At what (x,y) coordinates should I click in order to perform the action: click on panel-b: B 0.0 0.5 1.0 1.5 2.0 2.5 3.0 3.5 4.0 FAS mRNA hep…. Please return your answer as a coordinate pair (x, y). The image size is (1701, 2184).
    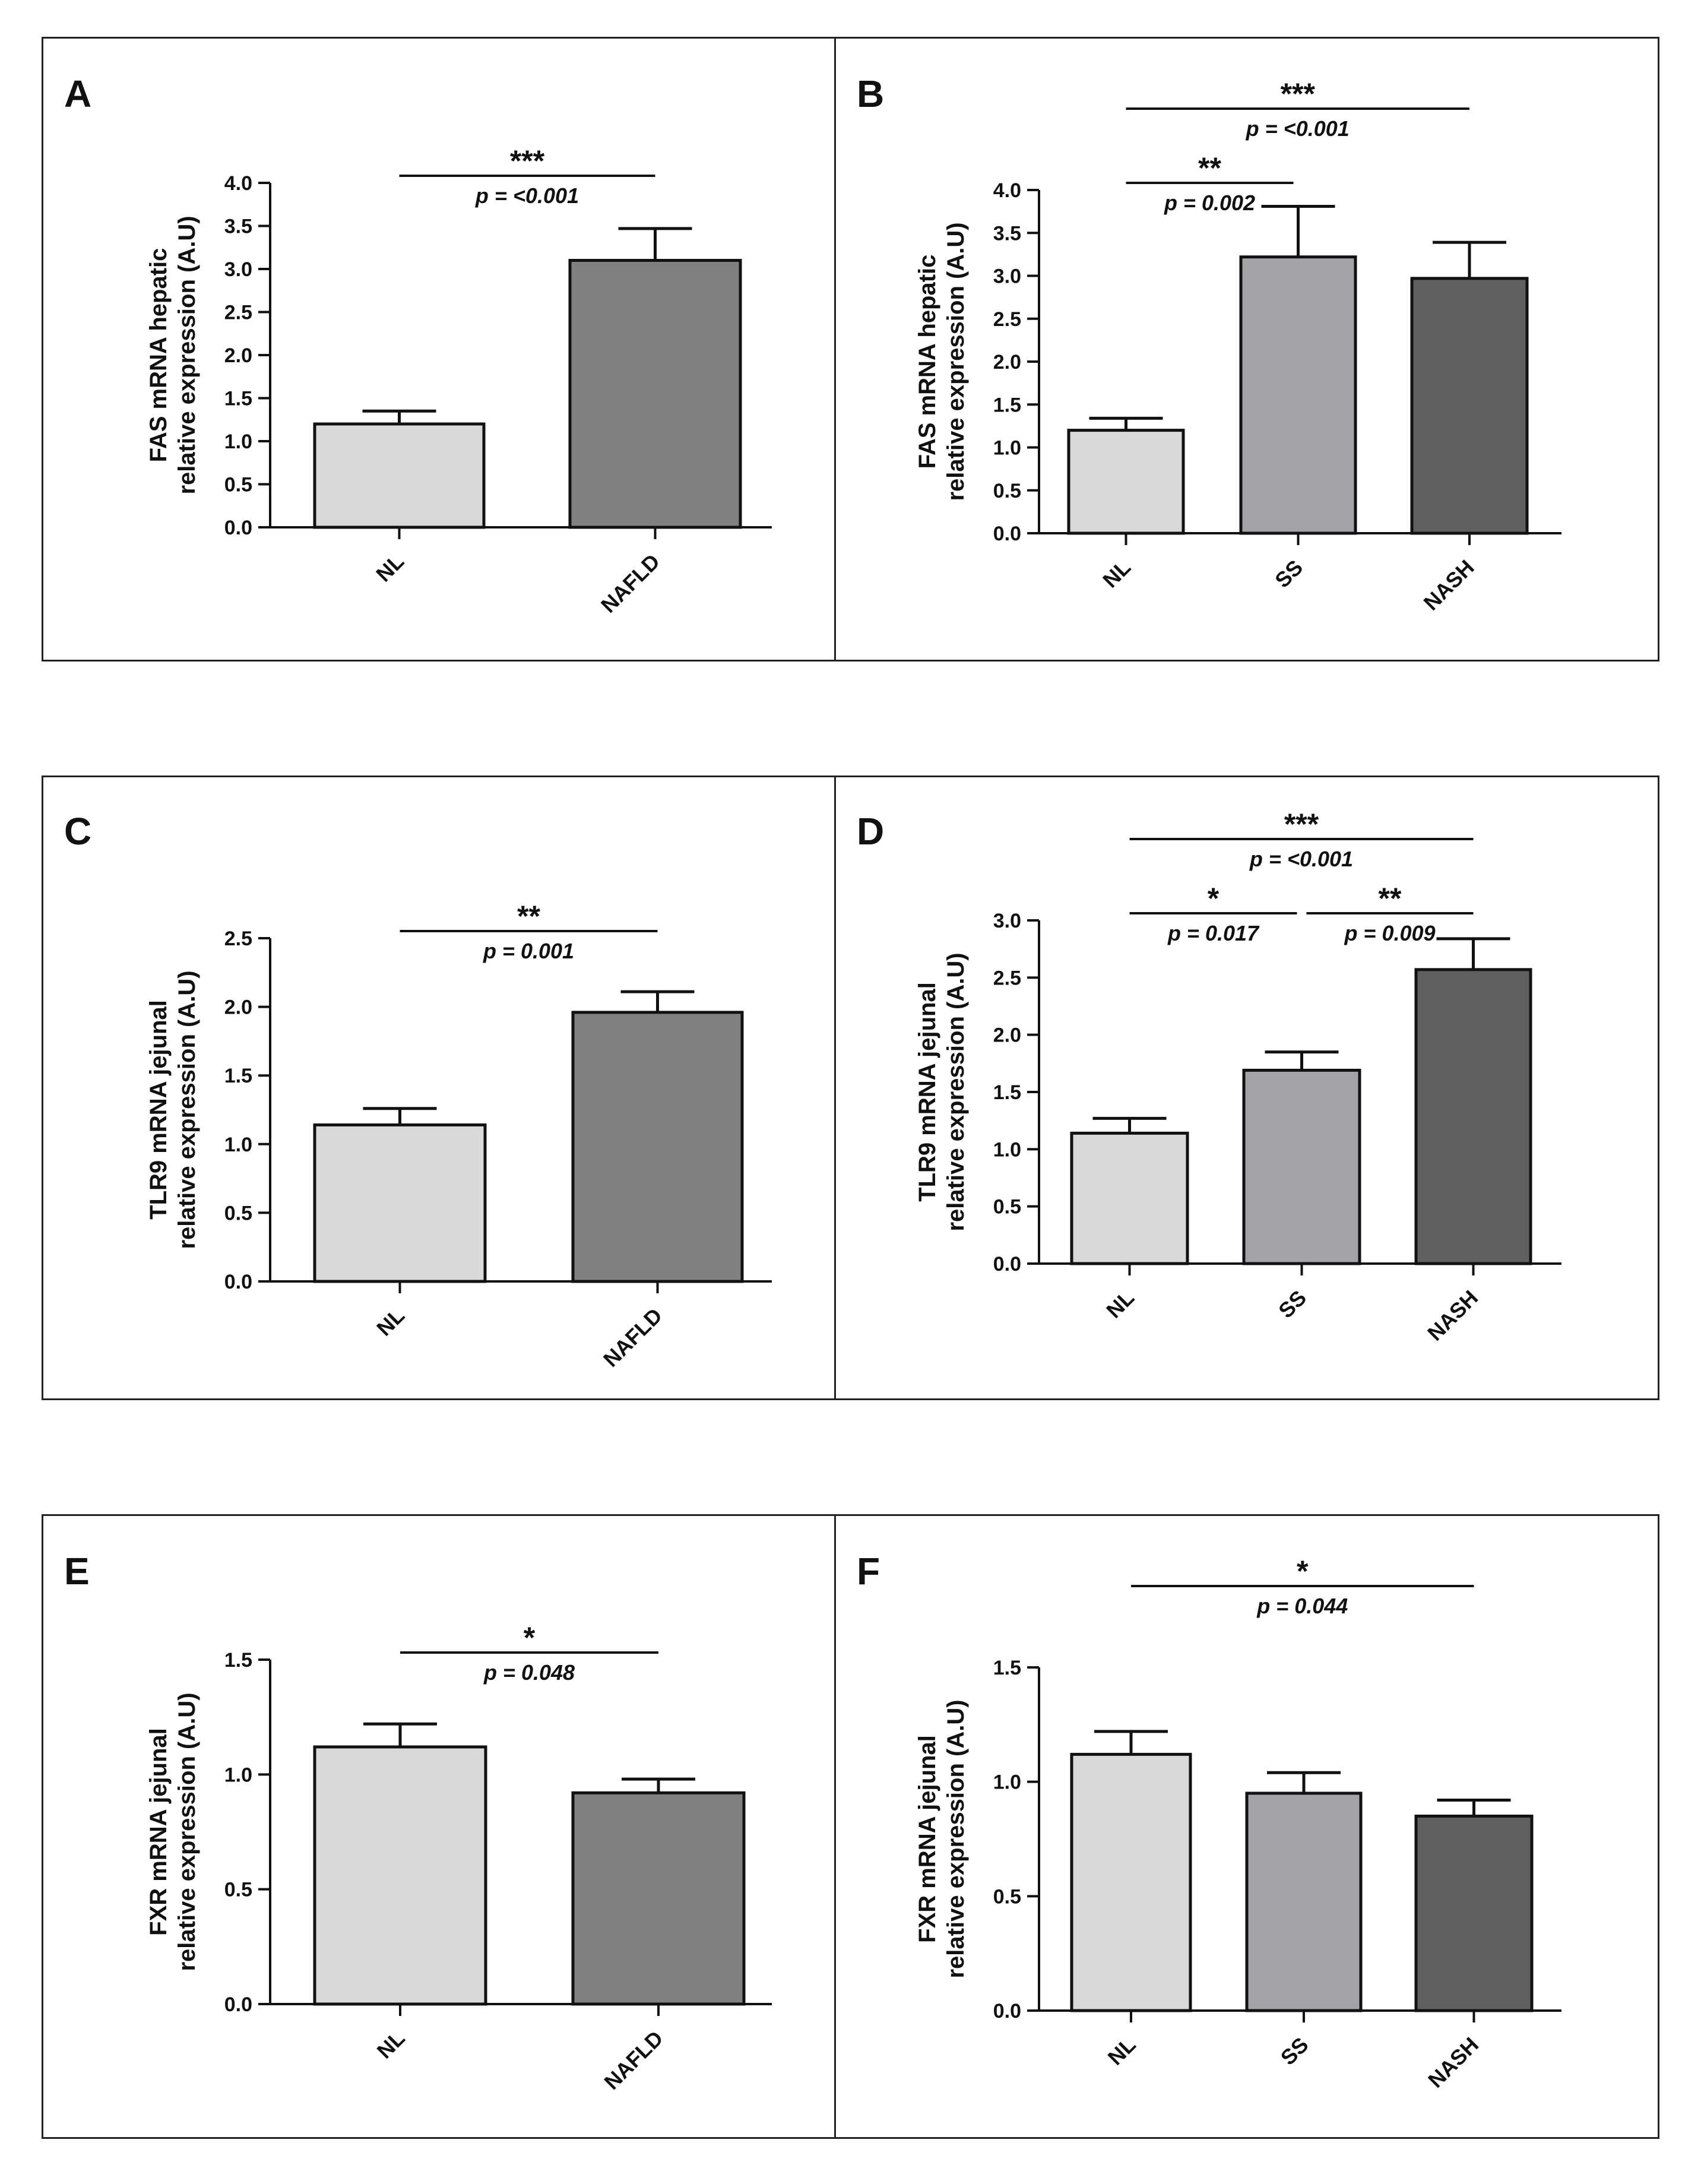
    Looking at the image, I should click on (1209, 343).